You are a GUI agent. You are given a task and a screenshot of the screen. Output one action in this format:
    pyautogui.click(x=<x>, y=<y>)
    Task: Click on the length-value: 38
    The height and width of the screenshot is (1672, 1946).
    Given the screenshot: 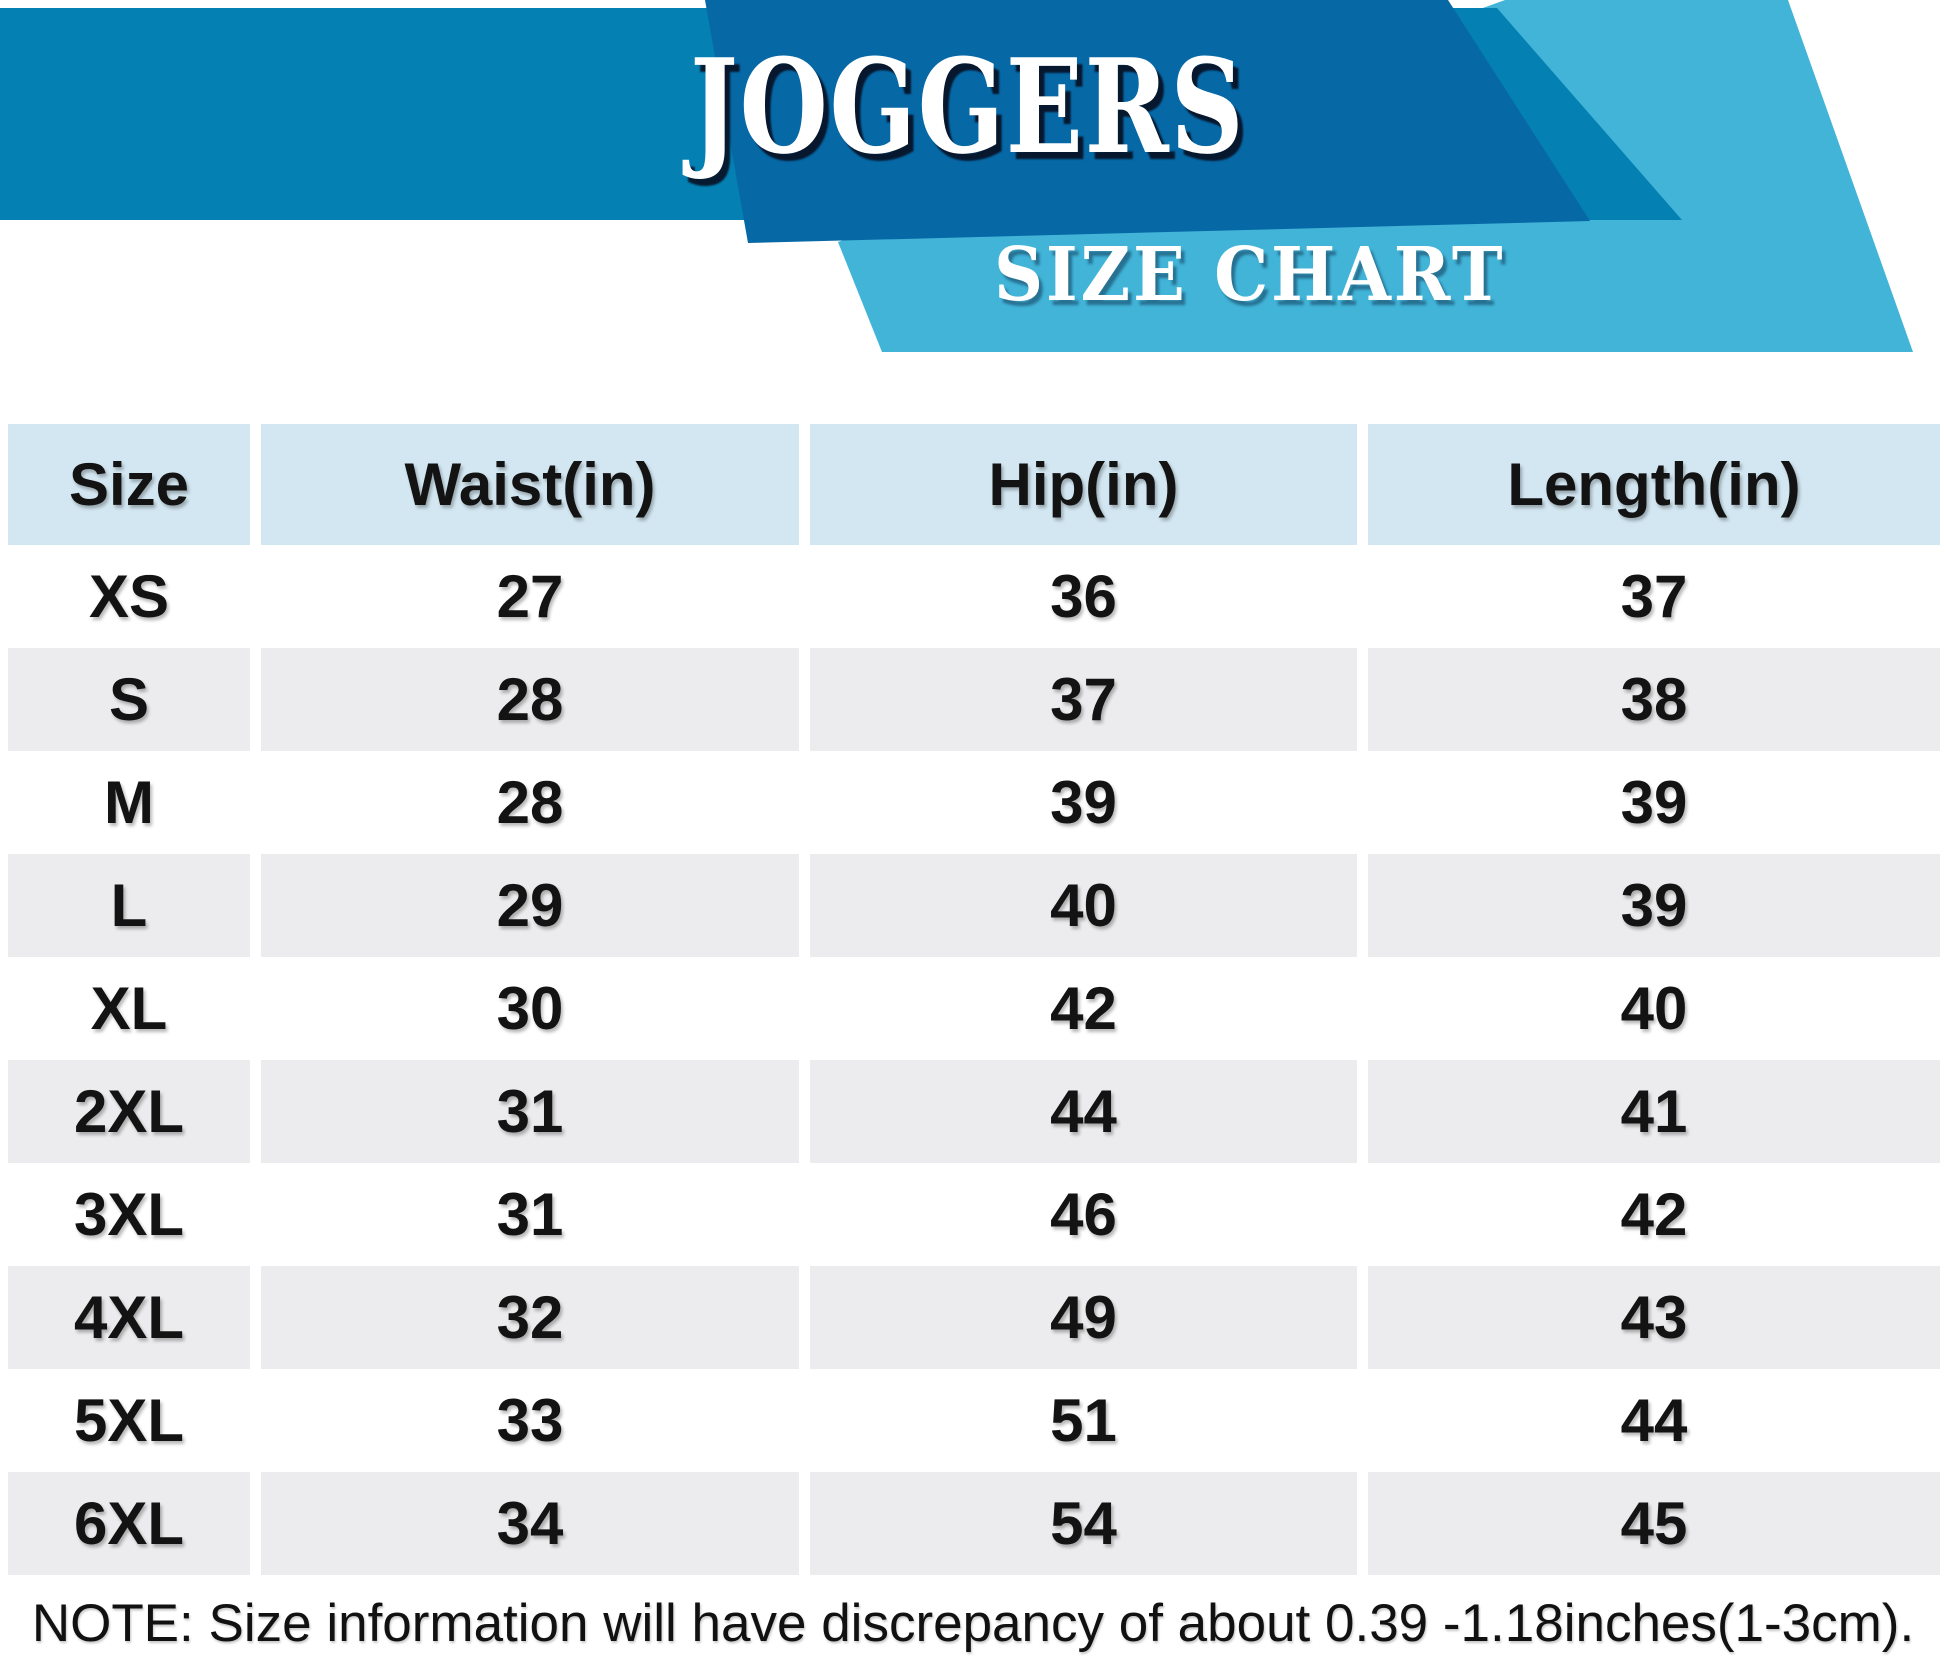 What is the action you would take?
    pyautogui.click(x=1654, y=699)
    